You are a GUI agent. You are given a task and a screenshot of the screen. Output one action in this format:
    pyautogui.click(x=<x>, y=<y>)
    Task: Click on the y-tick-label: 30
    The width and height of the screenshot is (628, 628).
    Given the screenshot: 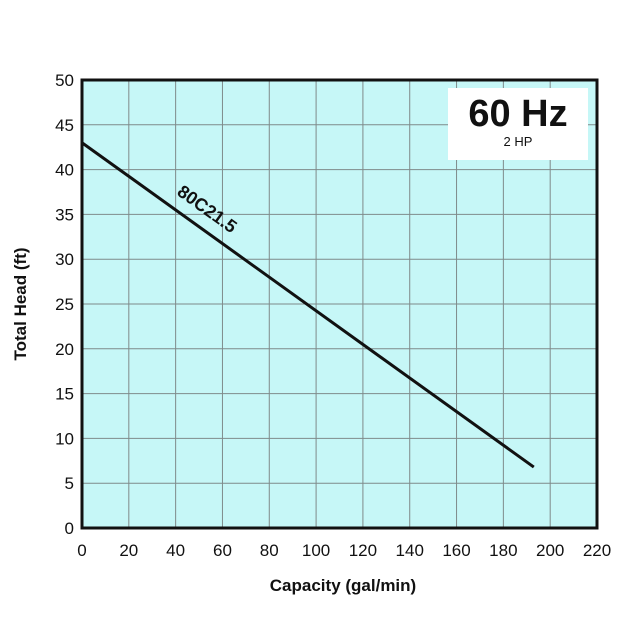 What is the action you would take?
    pyautogui.click(x=64, y=259)
    